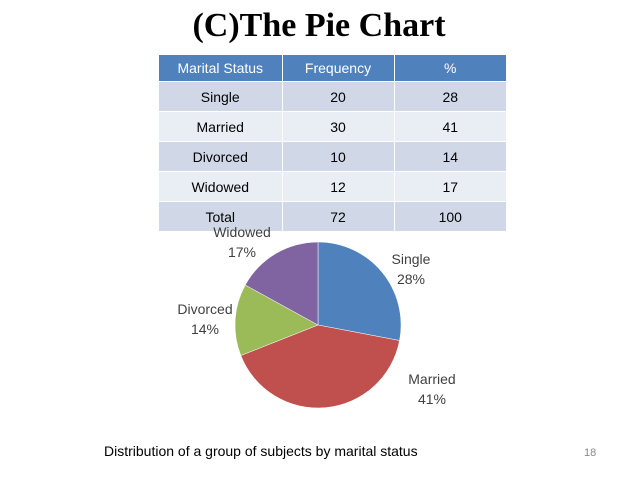  I want to click on cell-percent: 100, so click(450, 216).